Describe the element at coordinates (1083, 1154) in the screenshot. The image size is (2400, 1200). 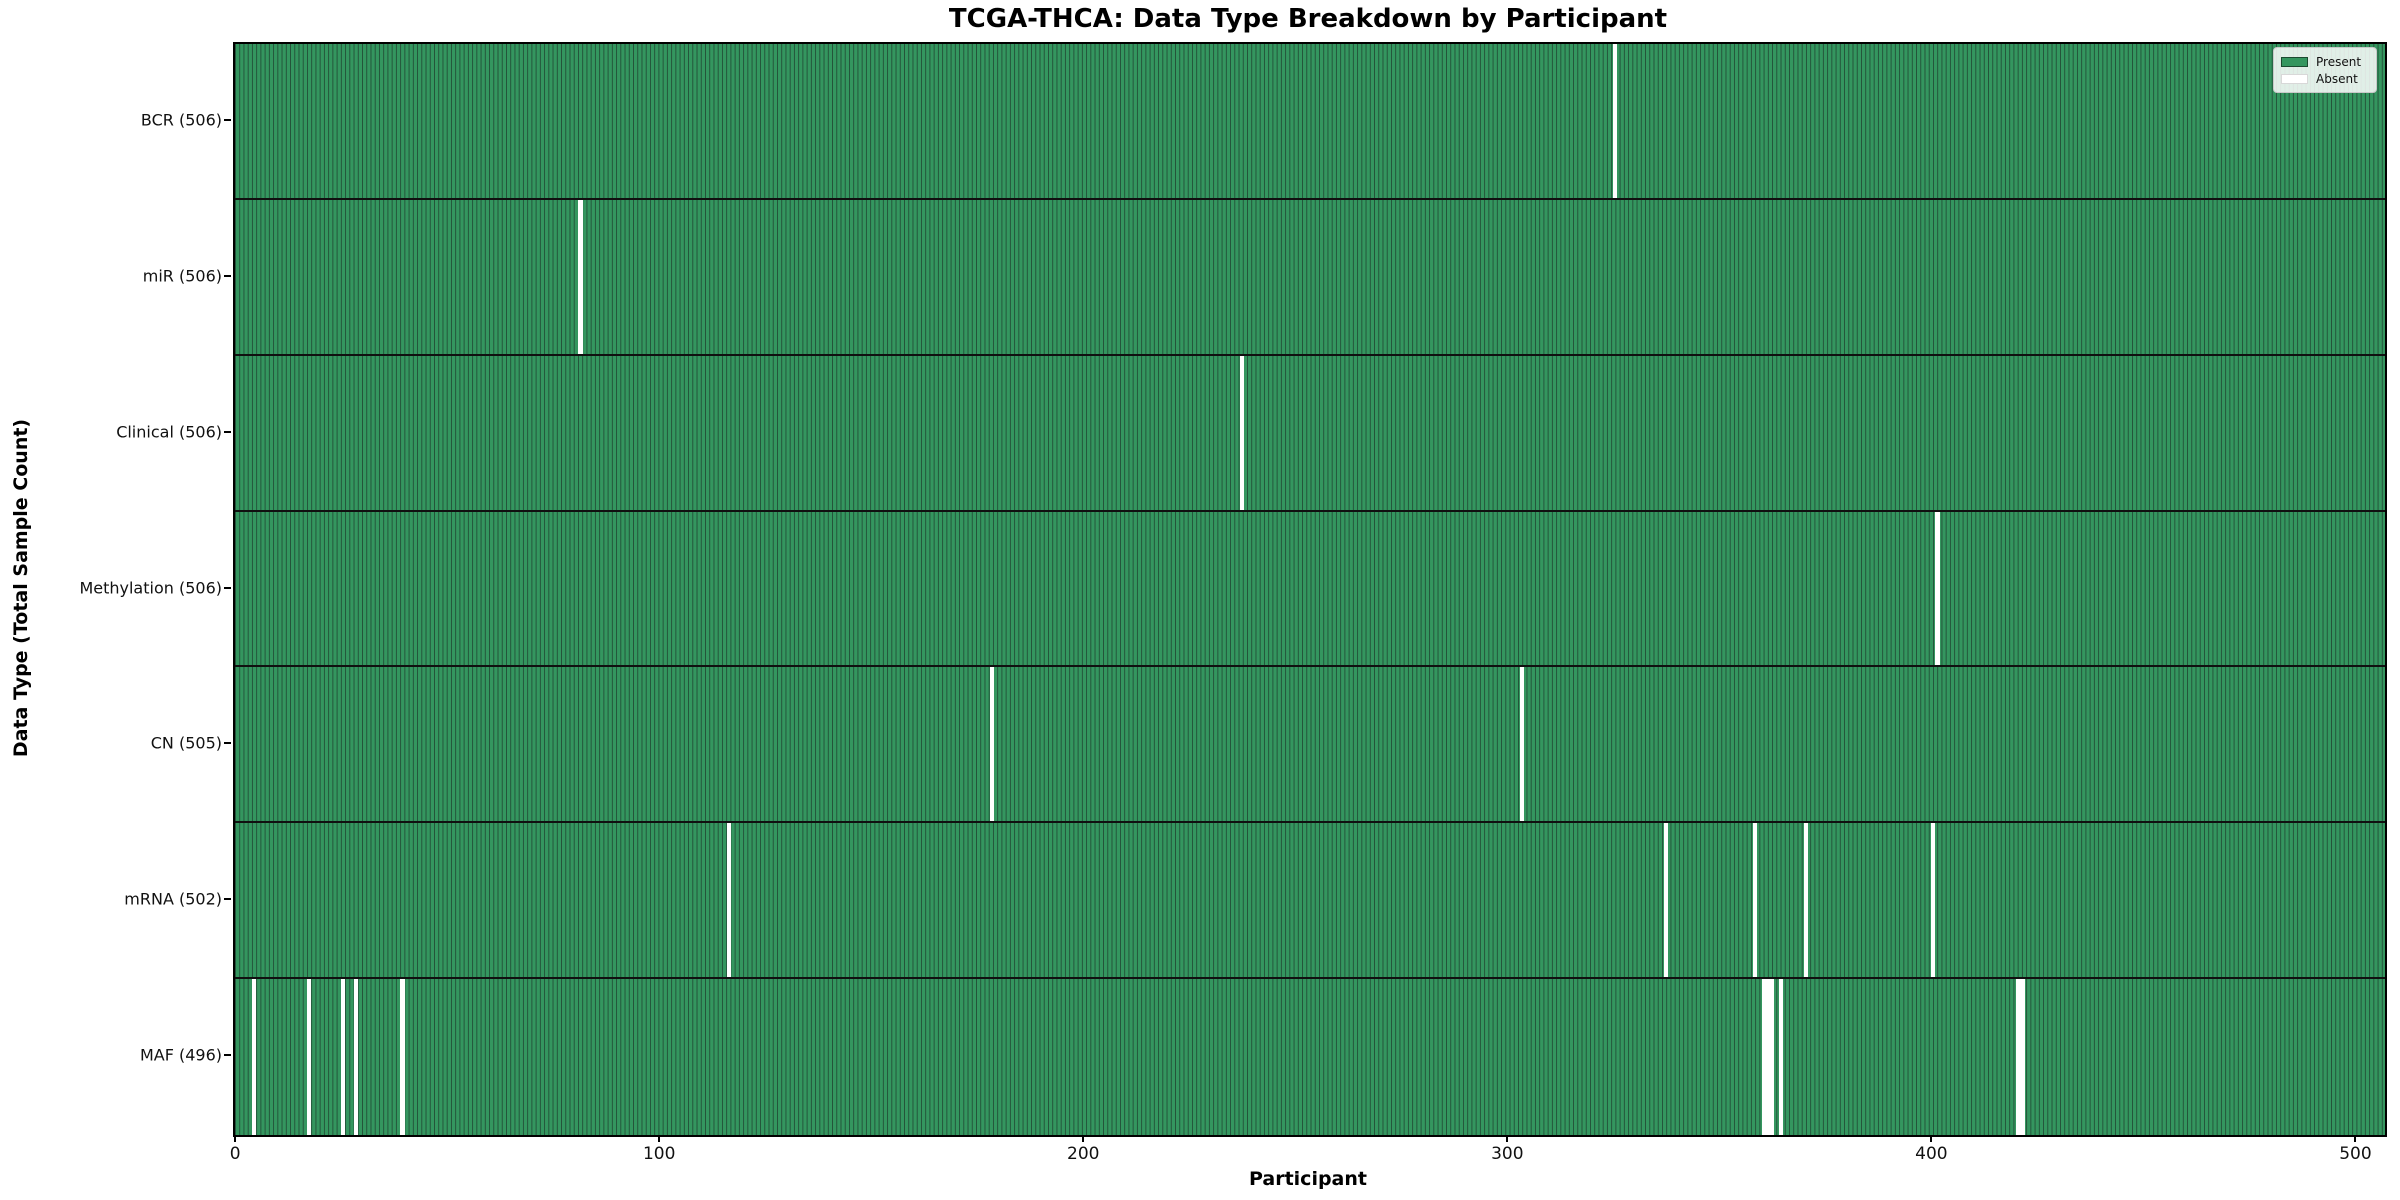
I see `x-tick-label: 200` at that location.